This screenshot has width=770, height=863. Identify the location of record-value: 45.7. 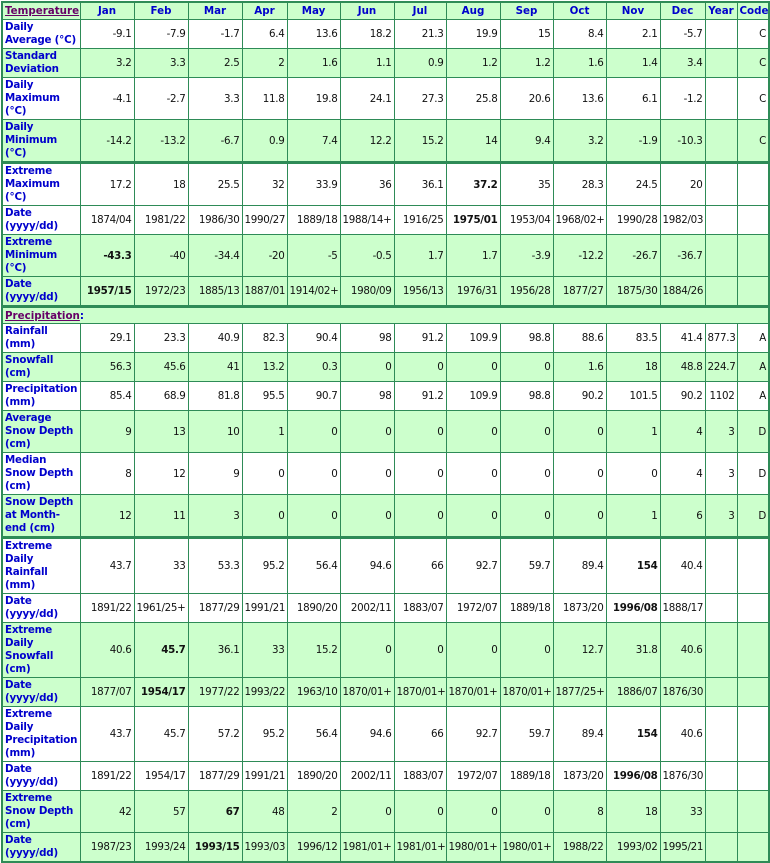
(173, 650).